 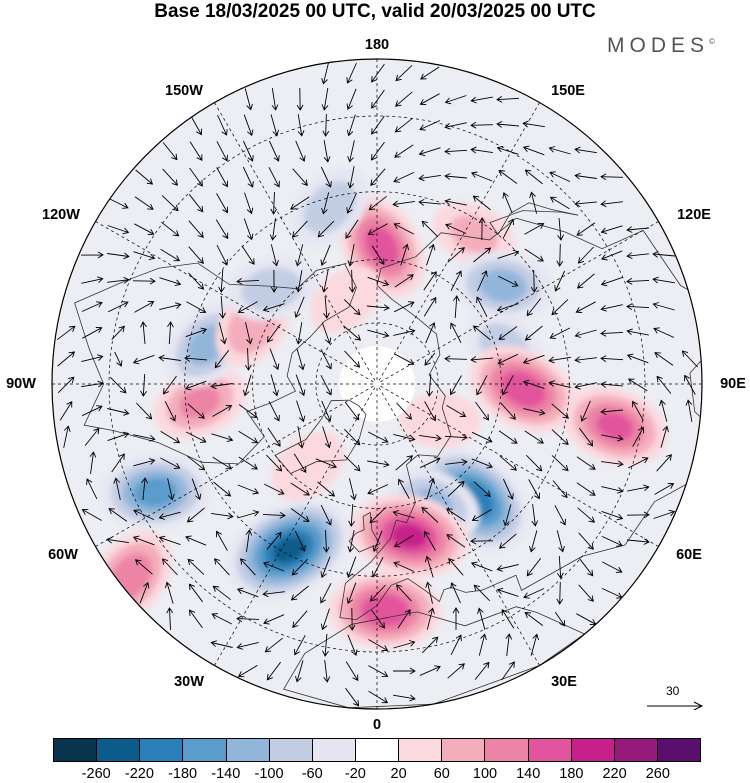 What do you see at coordinates (528, 774) in the screenshot?
I see `colorbar-tick-label: 140` at bounding box center [528, 774].